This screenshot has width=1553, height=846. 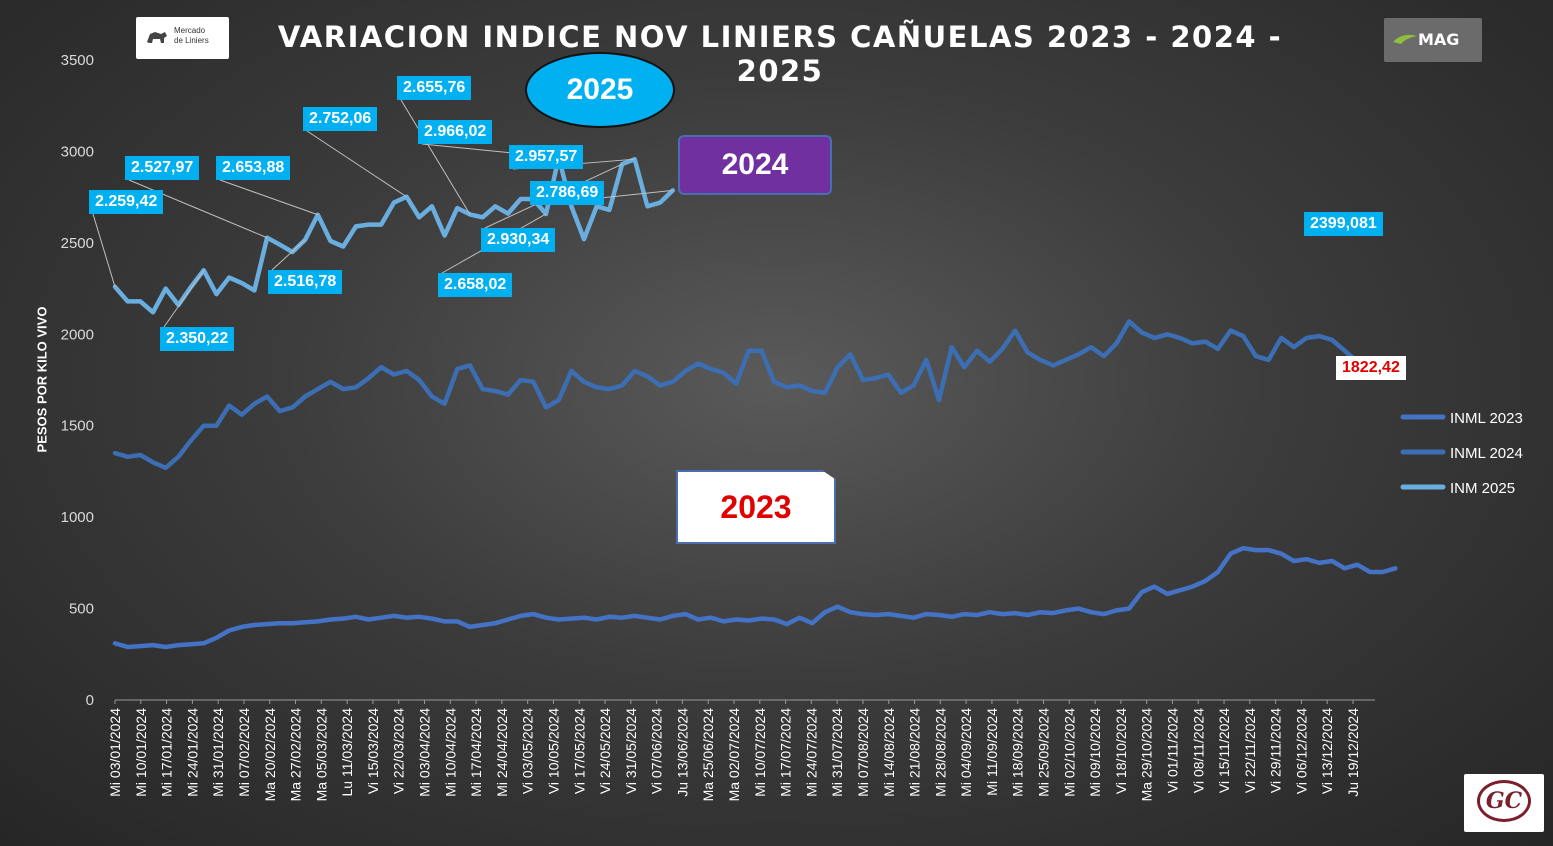 I want to click on x-tick-label: Ma 25/06/2024, so click(x=708, y=755).